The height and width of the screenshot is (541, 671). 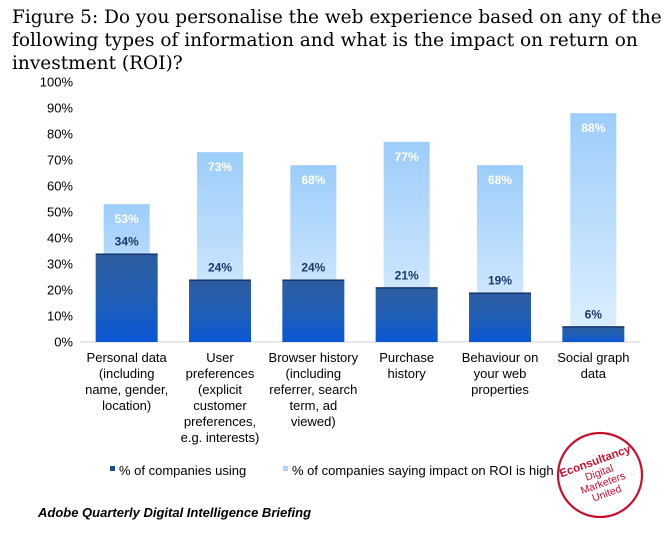 What do you see at coordinates (220, 167) in the screenshot?
I see `data-label-roi-high: 73%` at bounding box center [220, 167].